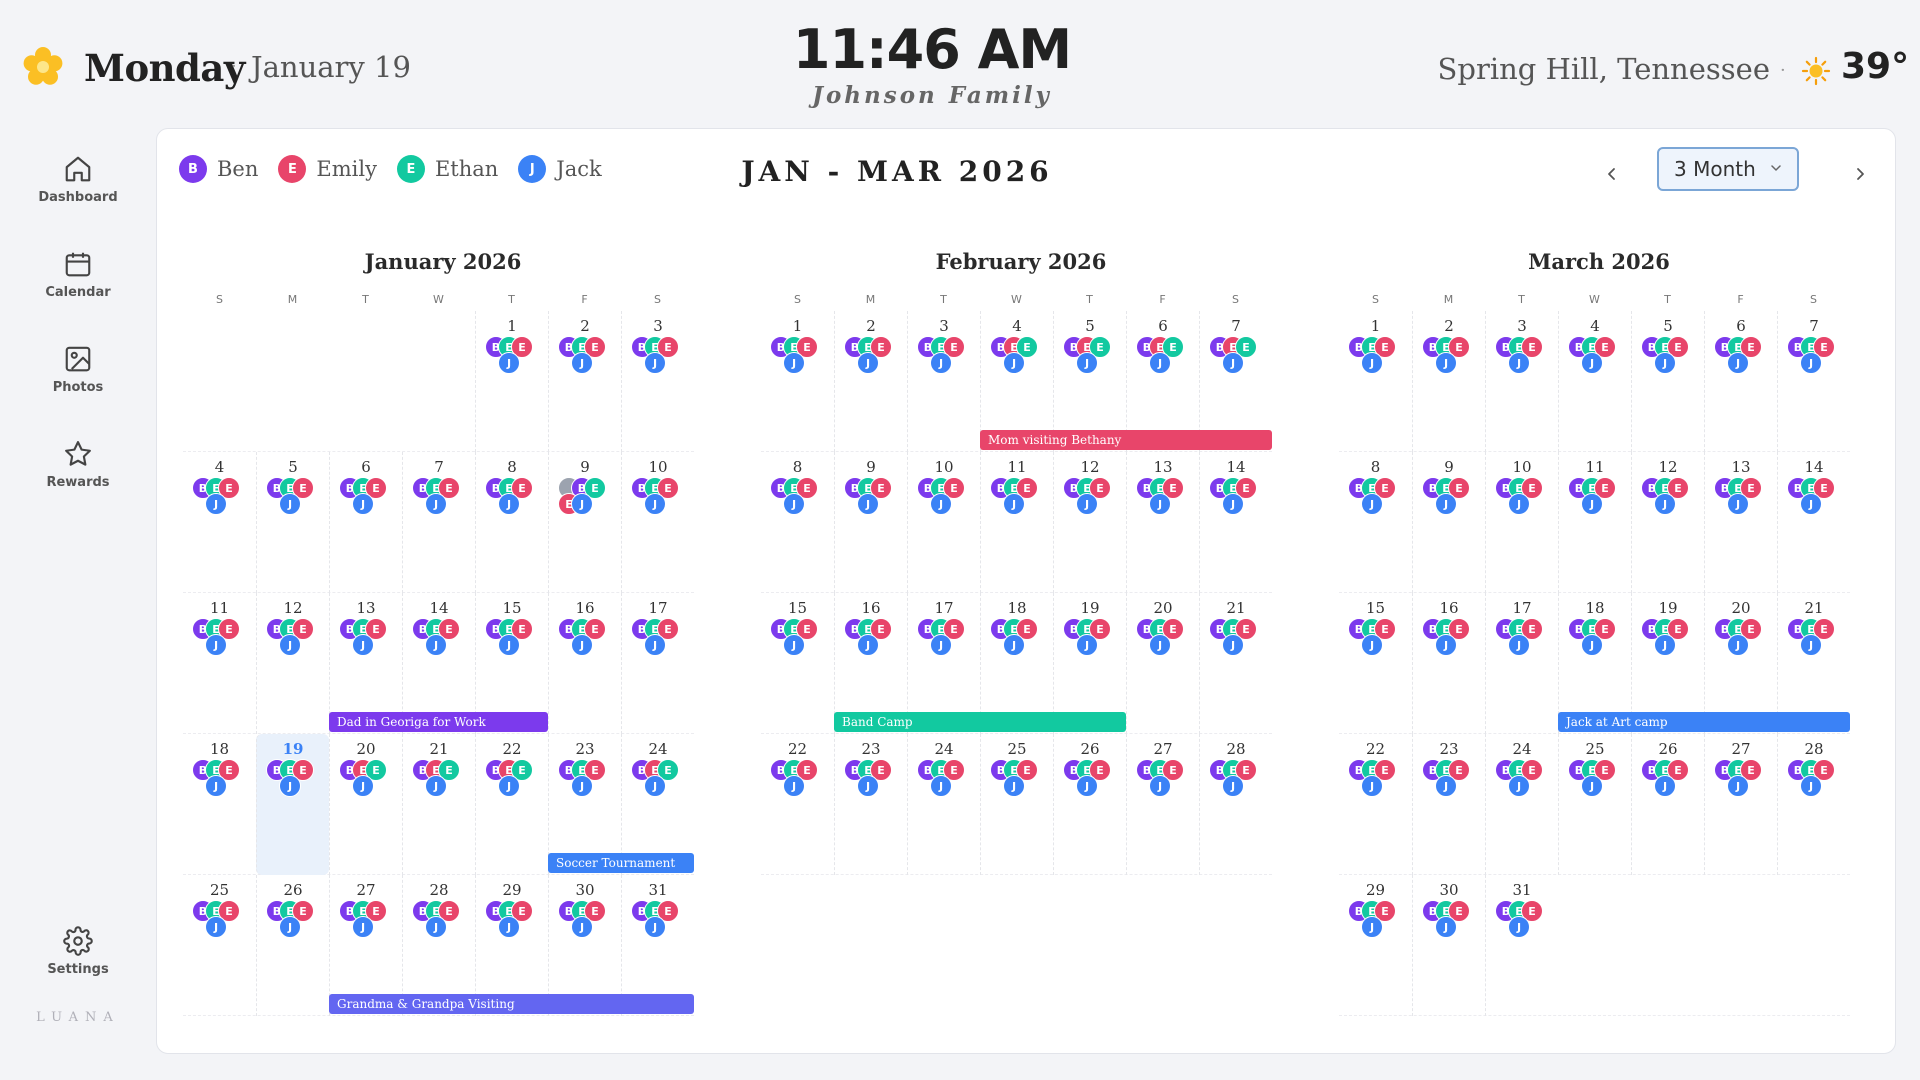  I want to click on legend-item-jack: J Jack, so click(560, 169).